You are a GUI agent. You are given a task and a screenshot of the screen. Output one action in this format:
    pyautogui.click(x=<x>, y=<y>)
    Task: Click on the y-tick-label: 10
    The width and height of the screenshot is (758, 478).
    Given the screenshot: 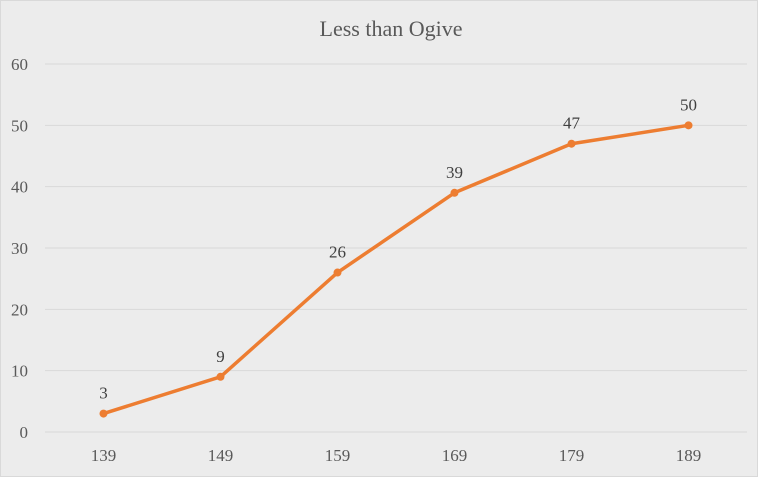 What is the action you would take?
    pyautogui.click(x=19, y=371)
    